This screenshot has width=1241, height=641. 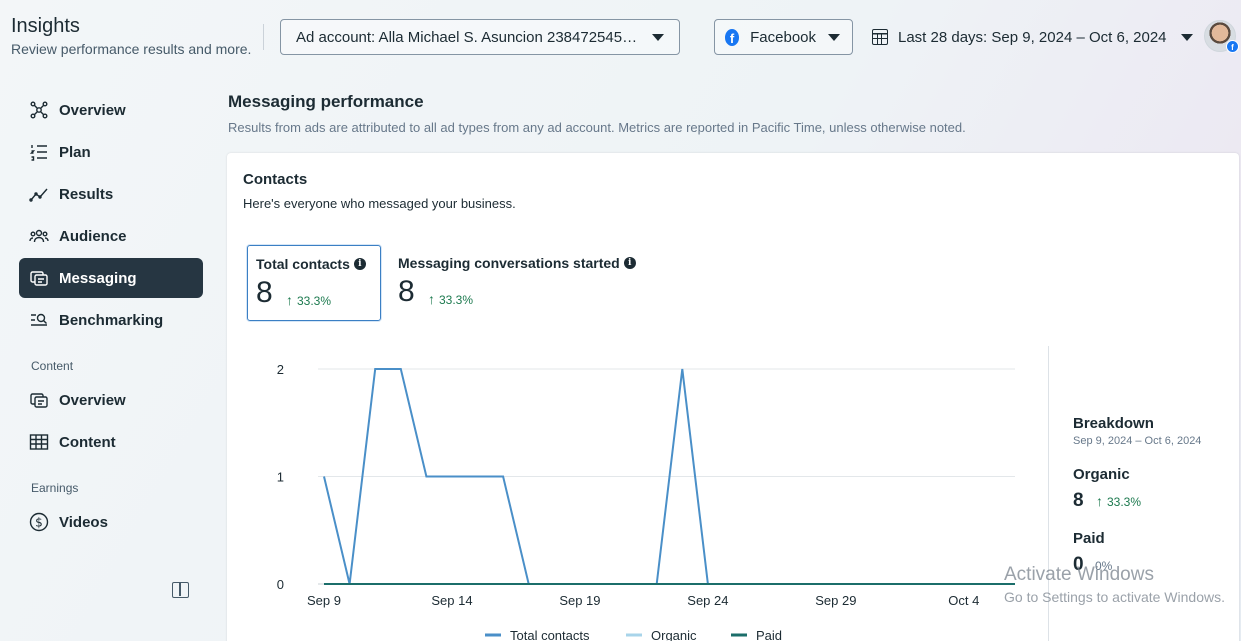 I want to click on sidebar-item-content-overview: Overview, so click(x=111, y=400).